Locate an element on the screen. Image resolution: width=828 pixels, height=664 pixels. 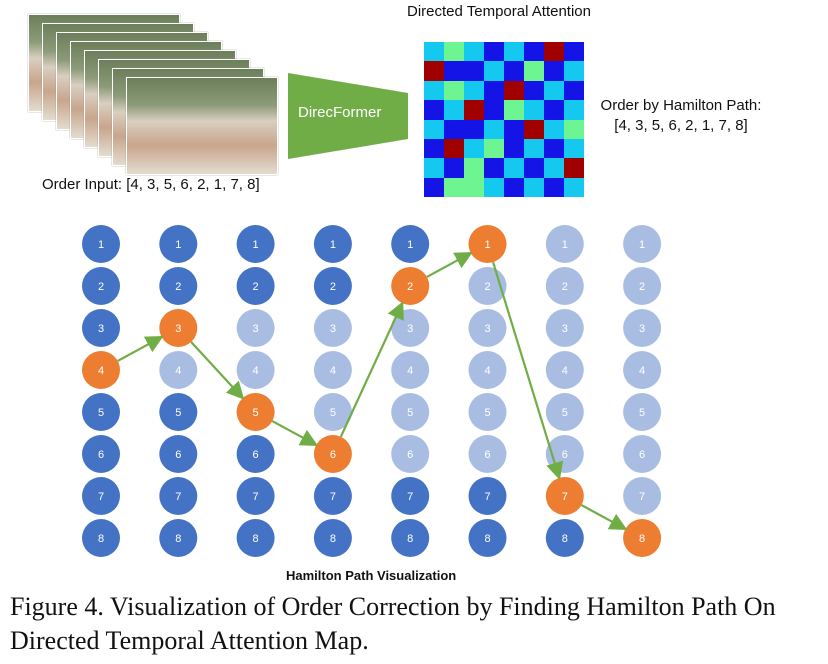
path-arrow is located at coordinates (217, 370).